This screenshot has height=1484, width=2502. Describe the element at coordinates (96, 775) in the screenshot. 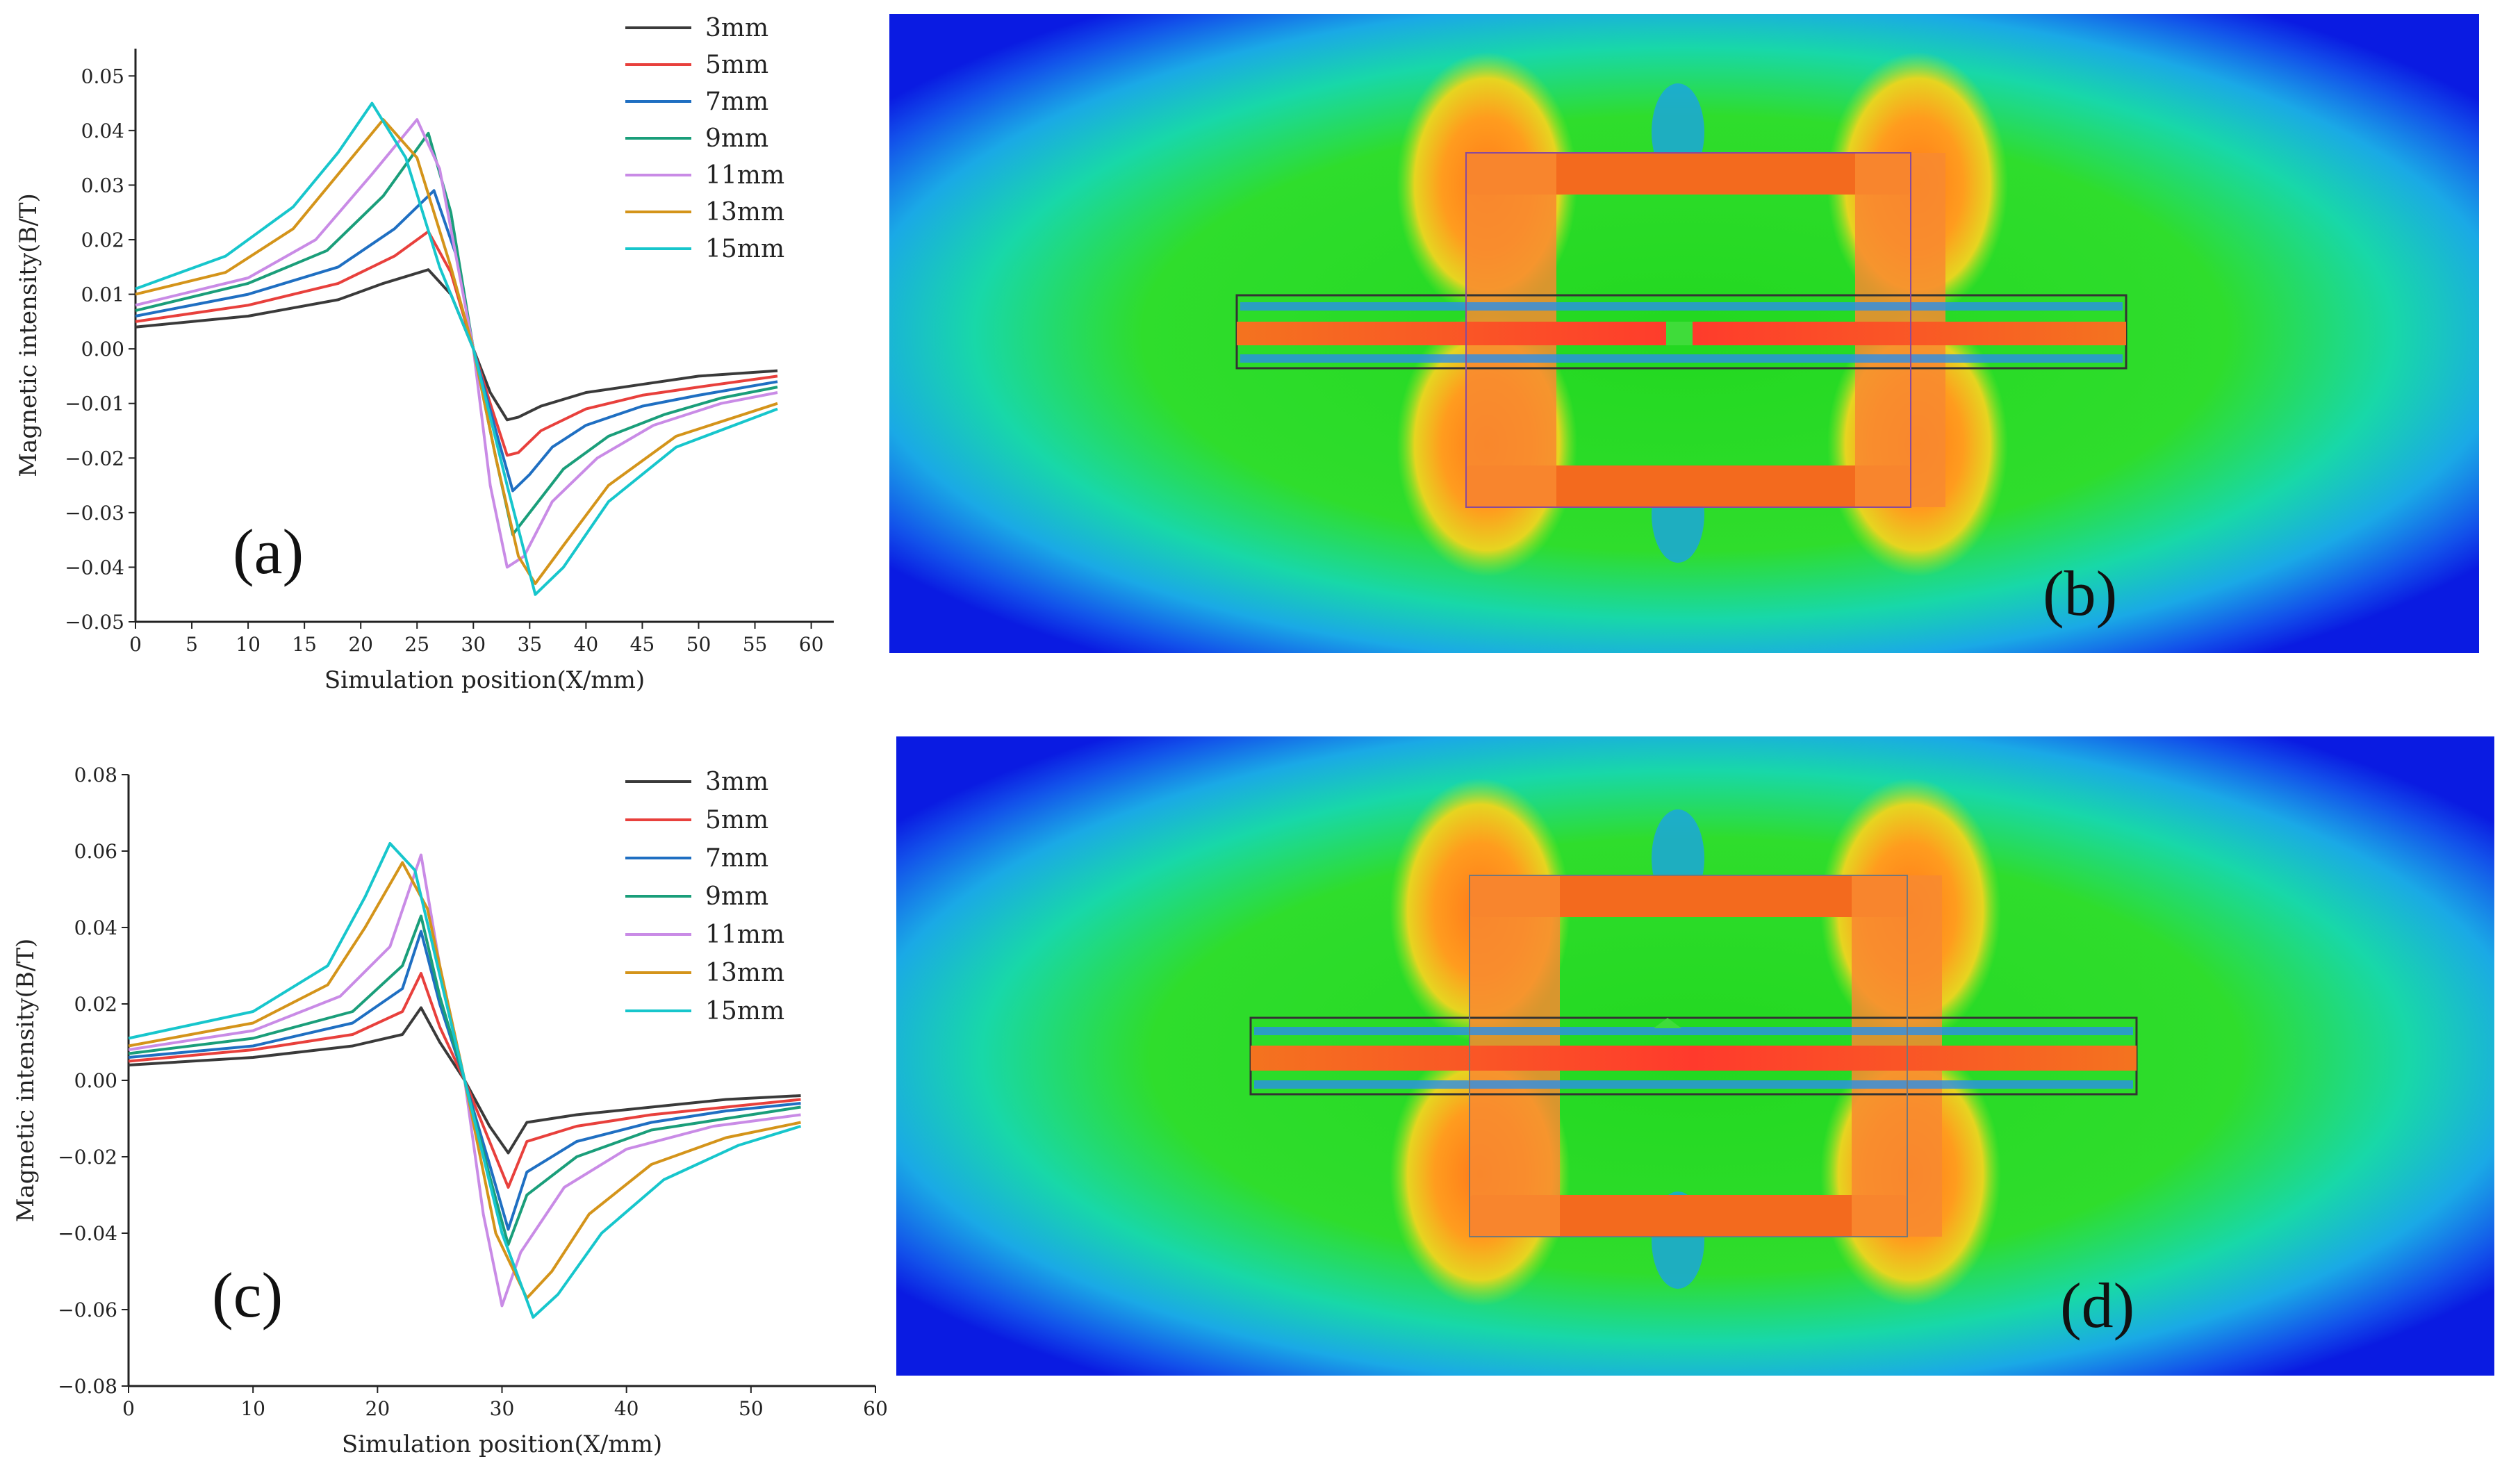

I see `y-tick-label: 0.08` at that location.